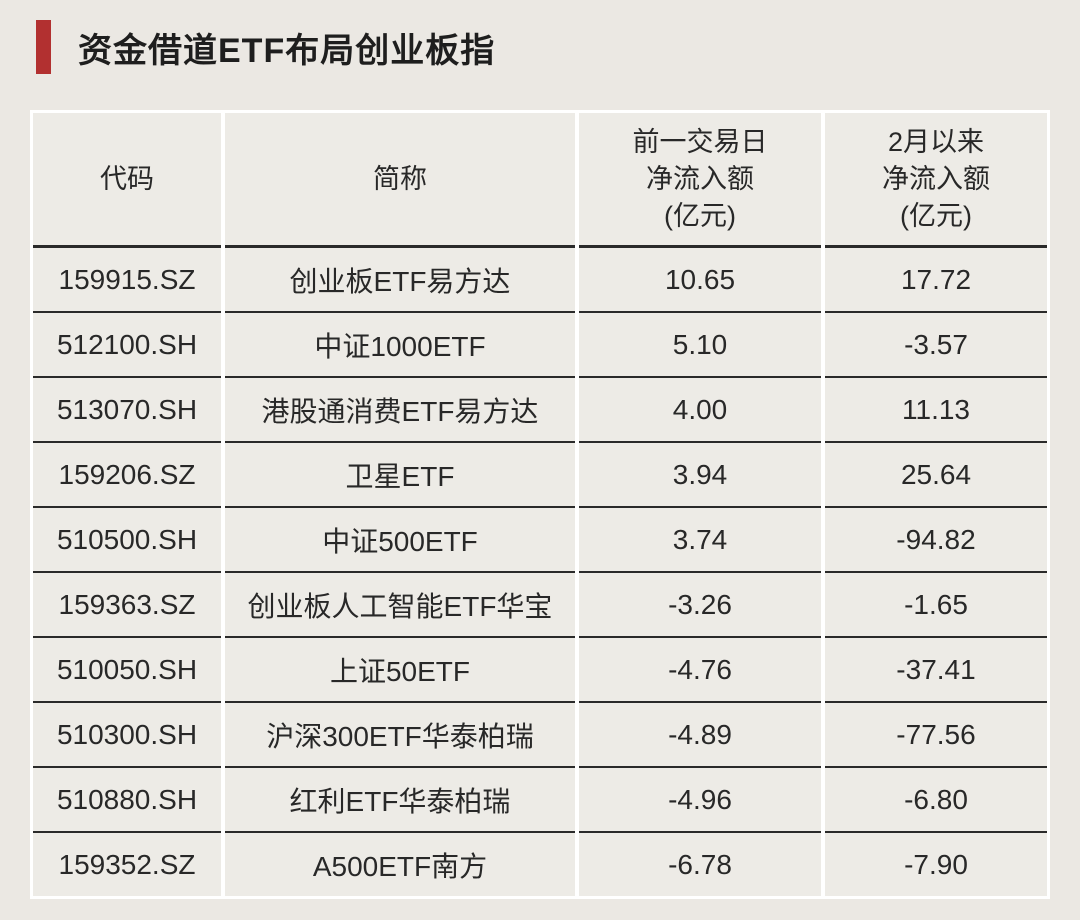  I want to click on cell-code: 513070.SH, so click(127, 410).